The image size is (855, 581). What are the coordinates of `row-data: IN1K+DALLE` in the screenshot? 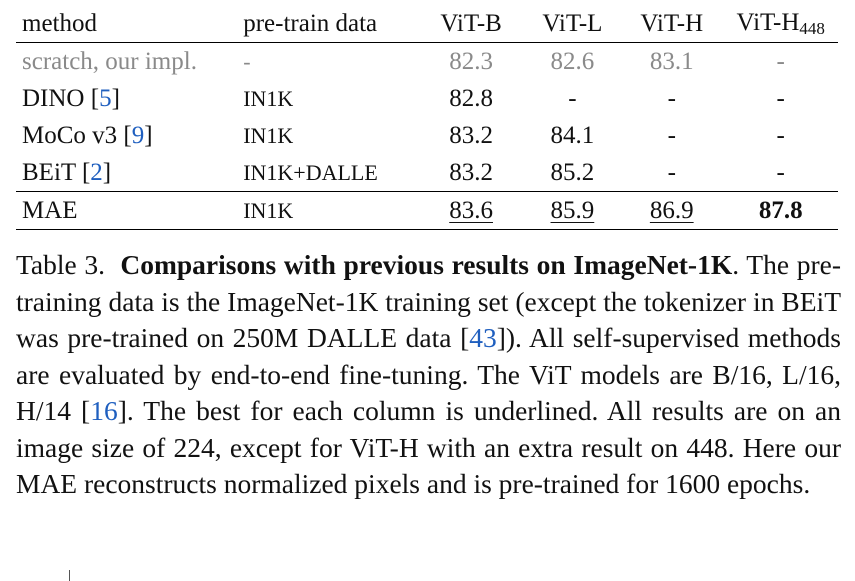 It's located at (310, 172).